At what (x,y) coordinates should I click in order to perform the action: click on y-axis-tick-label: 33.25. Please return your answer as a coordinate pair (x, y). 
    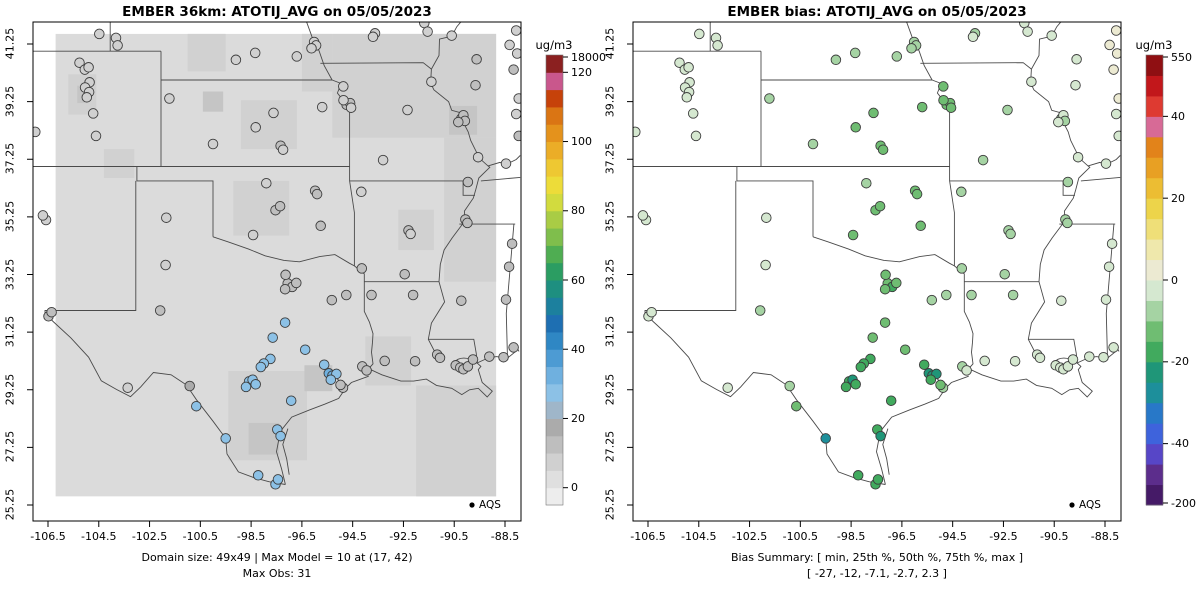
    Looking at the image, I should click on (610, 274).